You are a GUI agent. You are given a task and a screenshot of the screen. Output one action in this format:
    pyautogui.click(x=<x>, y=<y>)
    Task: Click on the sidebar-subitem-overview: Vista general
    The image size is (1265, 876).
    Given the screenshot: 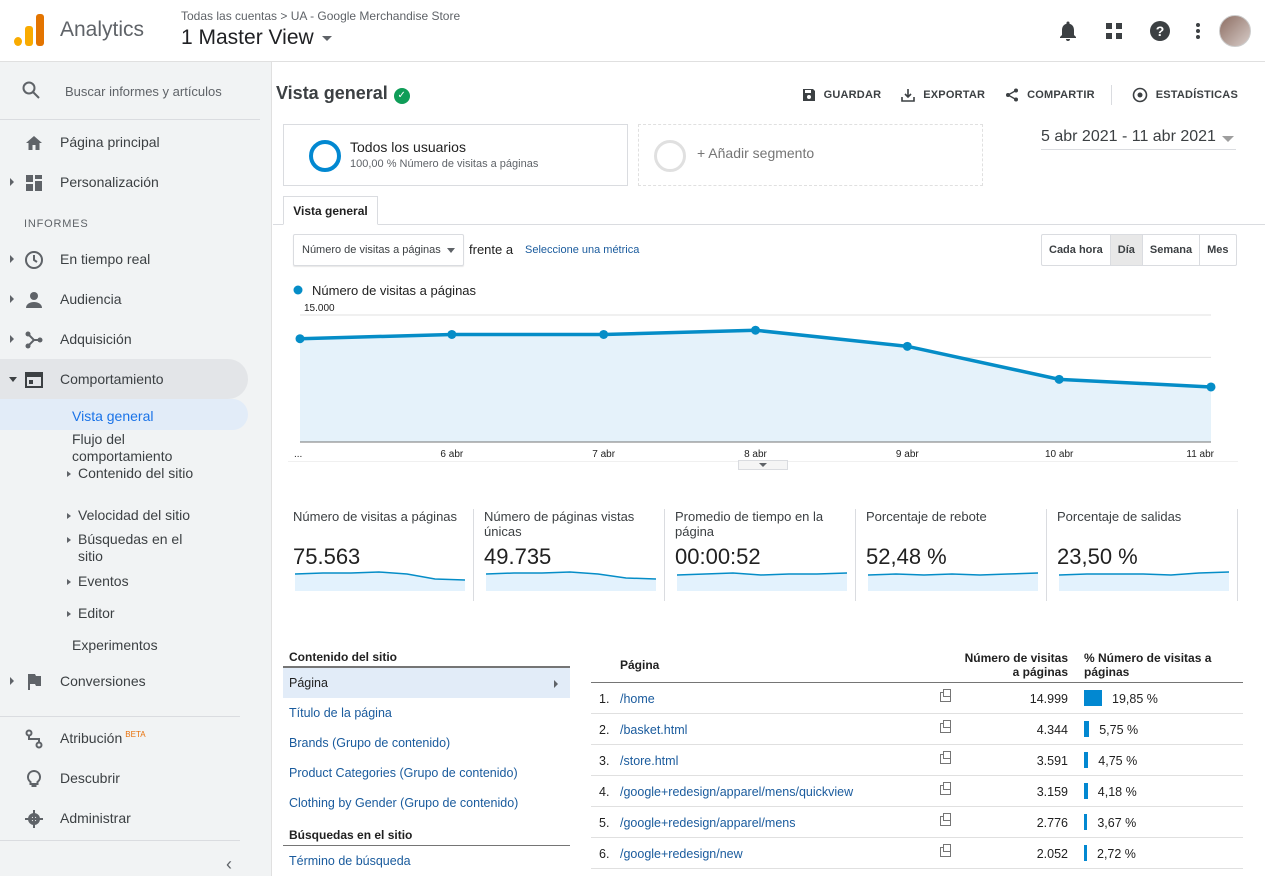 What is the action you would take?
    pyautogui.click(x=124, y=414)
    